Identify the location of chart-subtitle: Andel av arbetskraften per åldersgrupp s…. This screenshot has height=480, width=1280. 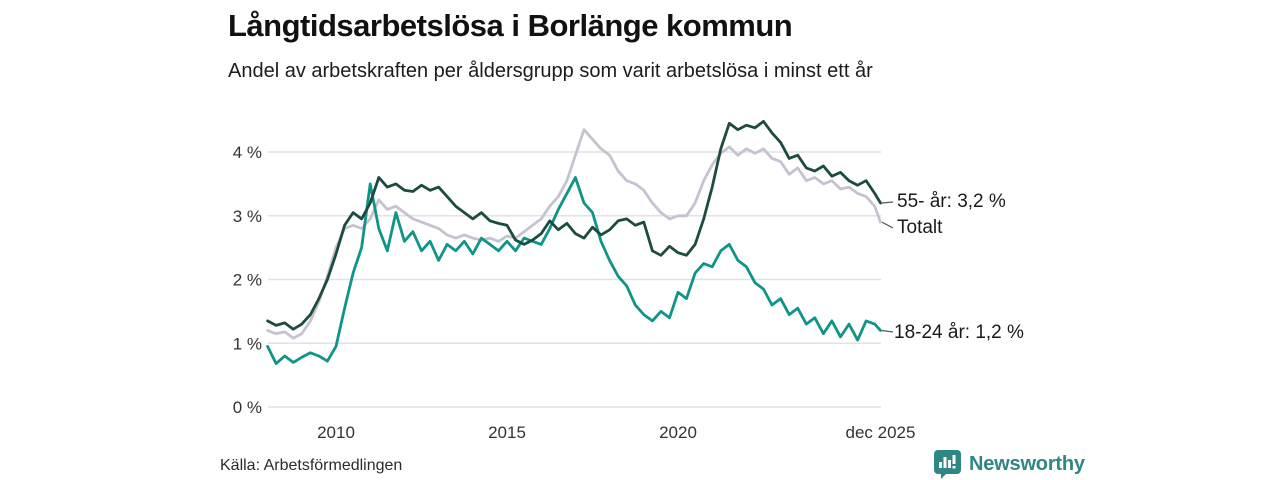
(550, 71).